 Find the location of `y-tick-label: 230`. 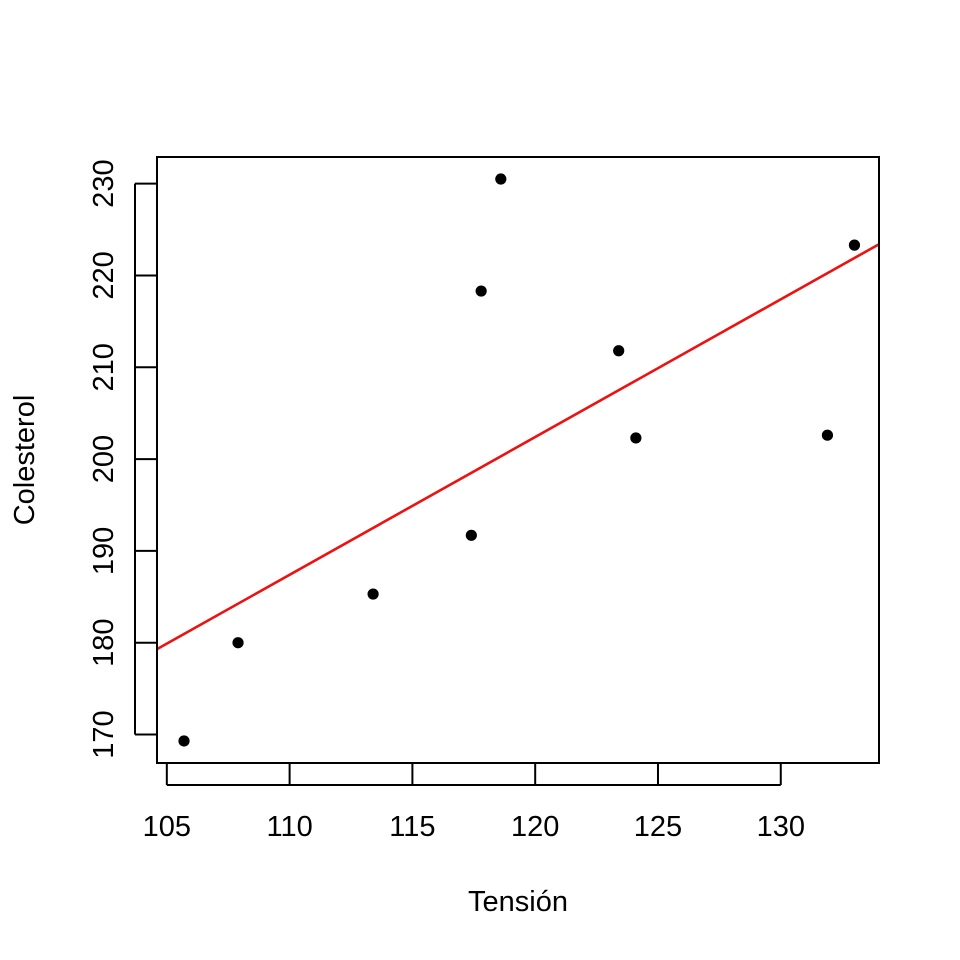

y-tick-label: 230 is located at coordinates (104, 183).